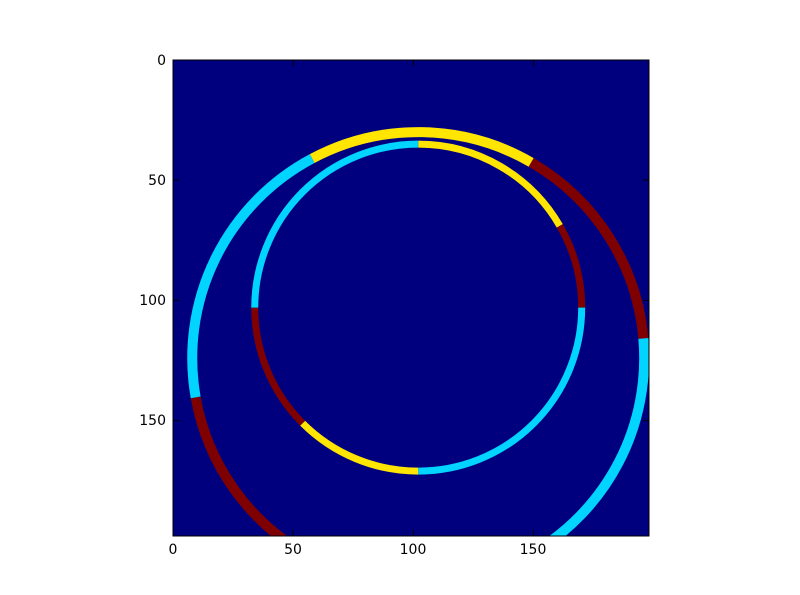 This screenshot has width=800, height=595. I want to click on y-tick-label-0: 0, so click(161, 61).